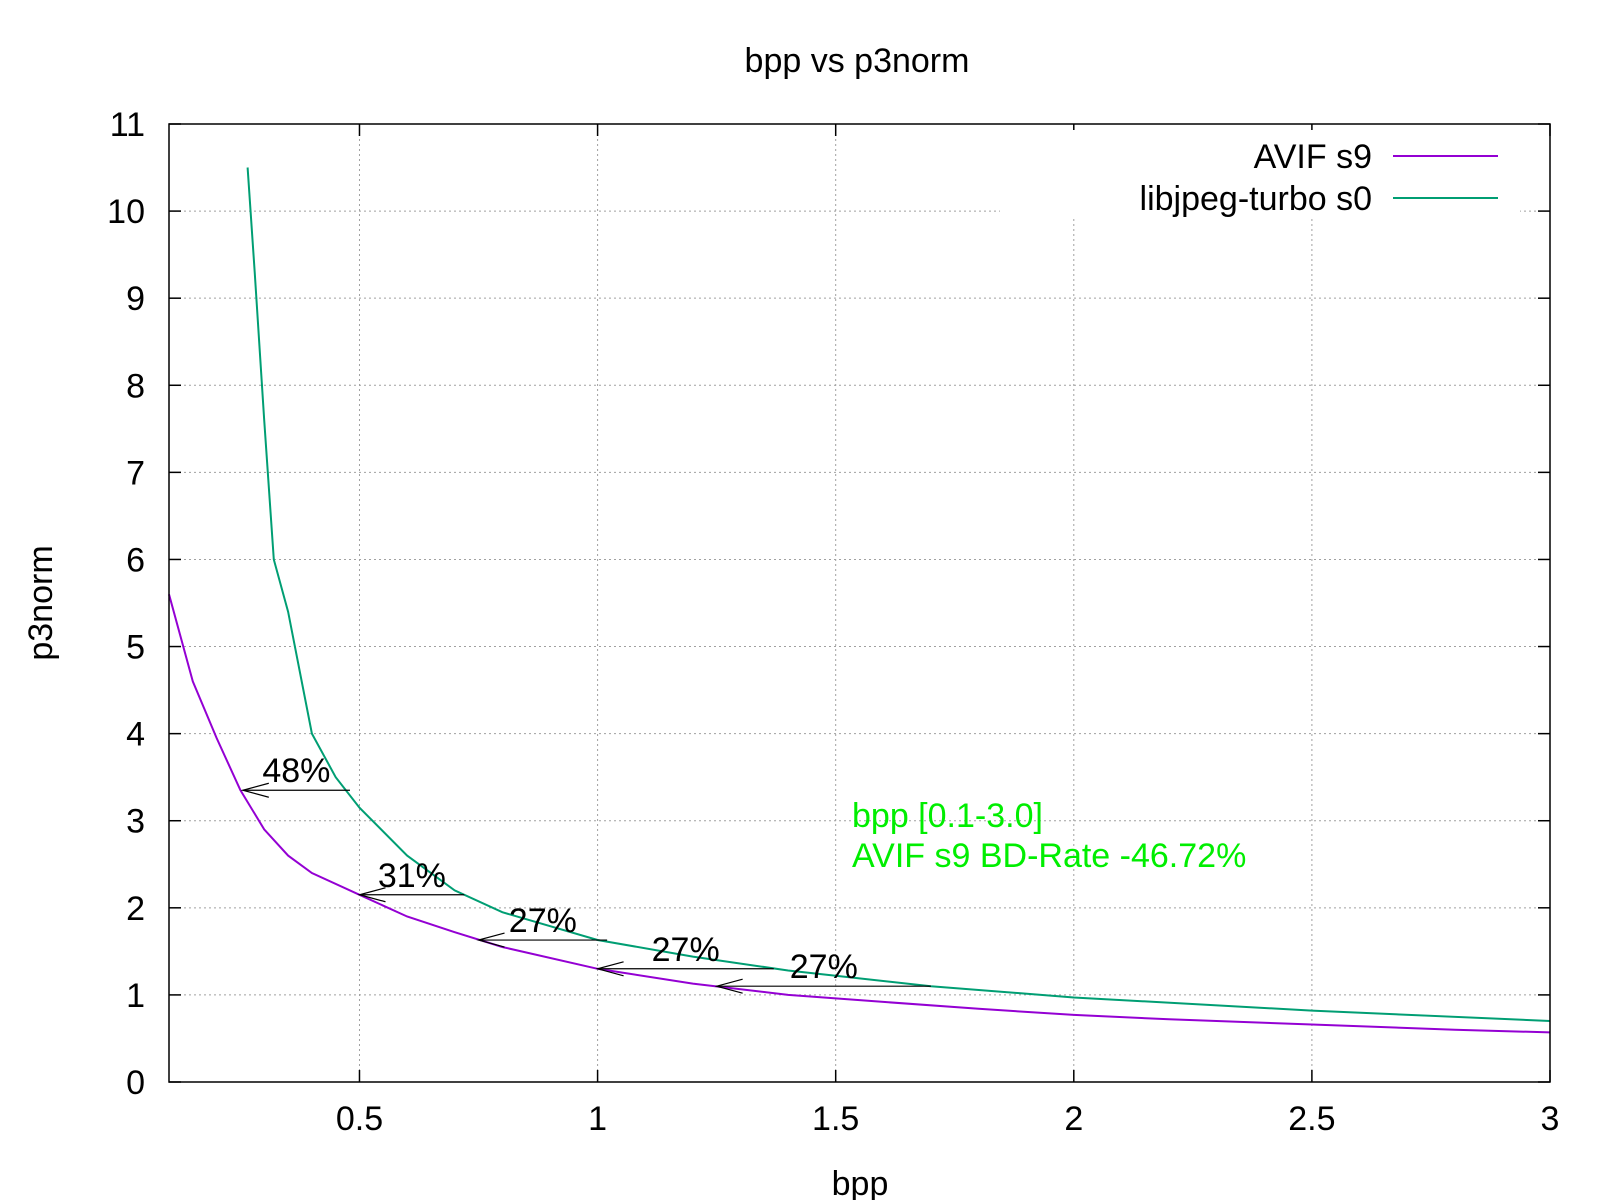 This screenshot has width=1600, height=1200. I want to click on x-tick-label: 1.5, so click(835, 1119).